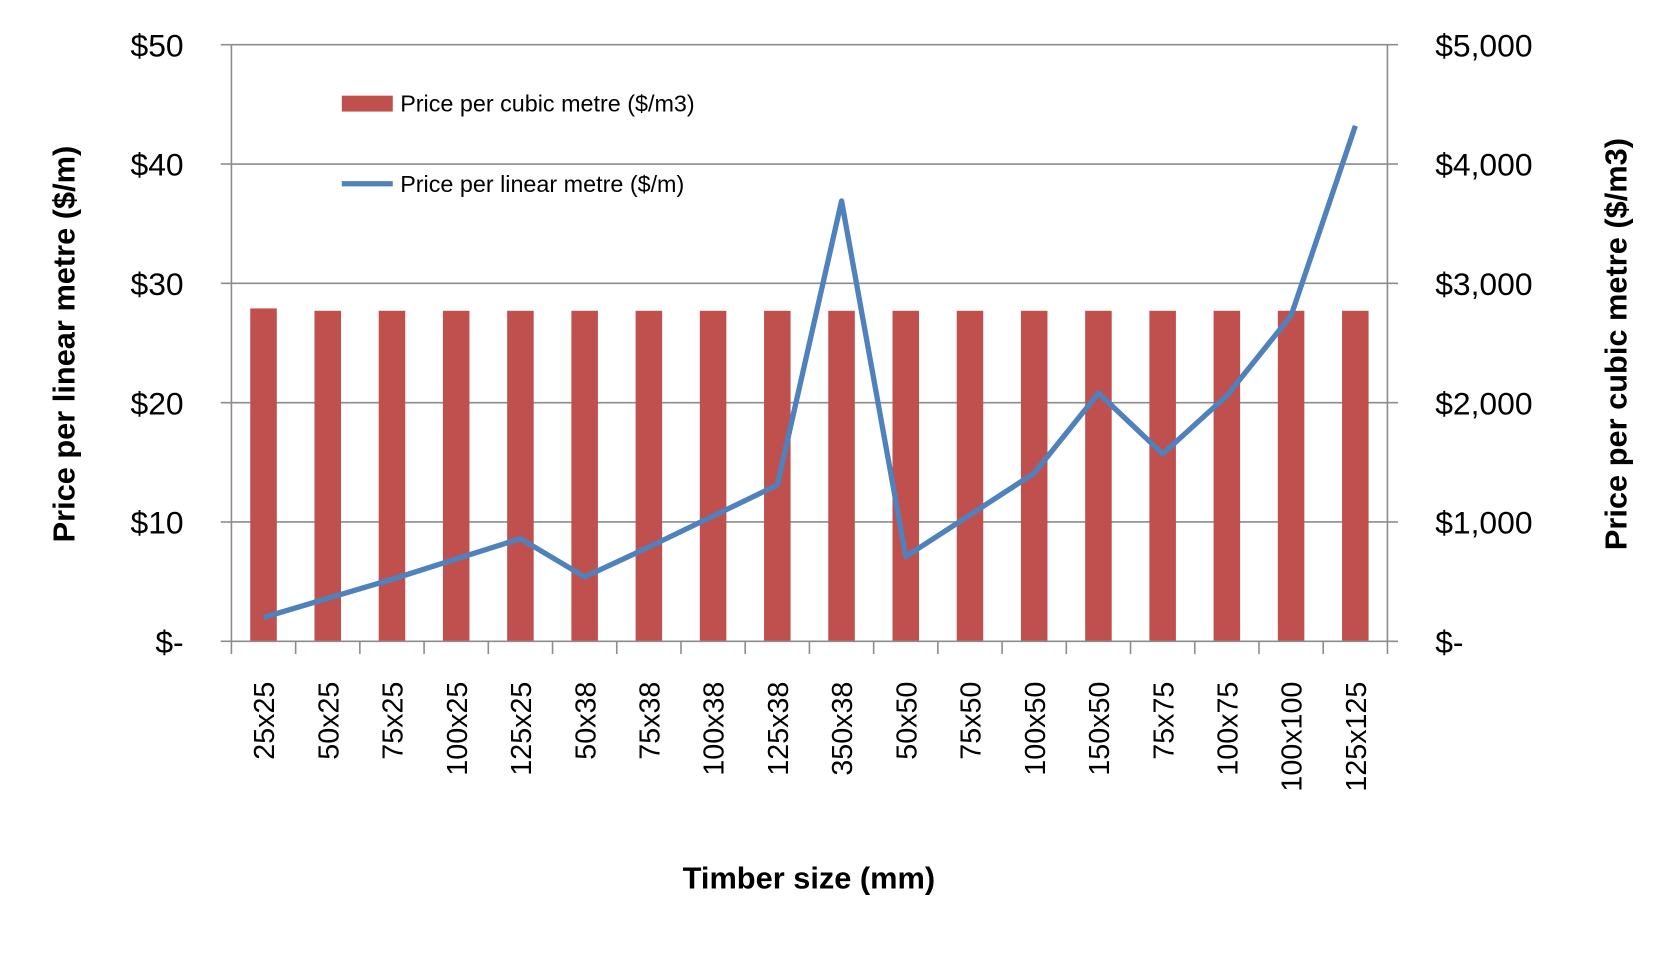 Image resolution: width=1656 pixels, height=962 pixels. I want to click on left-tick-label: $50, so click(157, 45).